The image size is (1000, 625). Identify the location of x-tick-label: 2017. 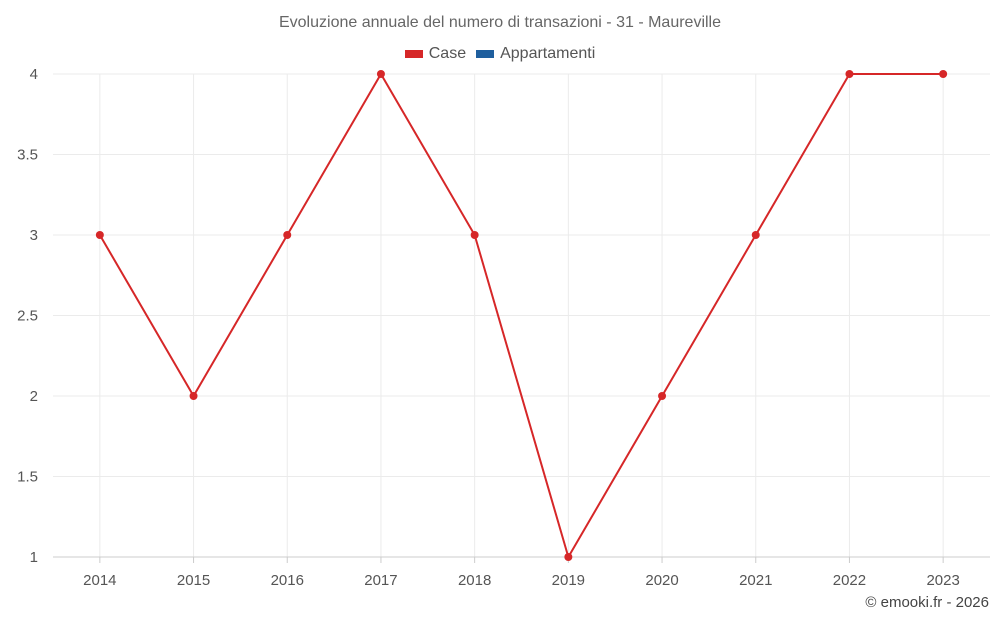
(380, 580).